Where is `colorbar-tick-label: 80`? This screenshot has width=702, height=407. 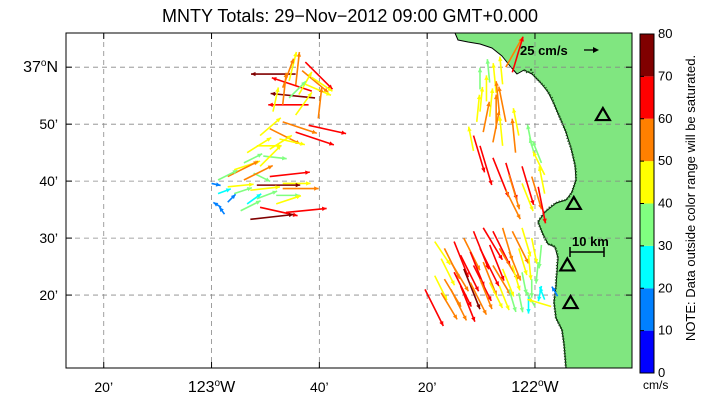
colorbar-tick-label: 80 is located at coordinates (665, 33).